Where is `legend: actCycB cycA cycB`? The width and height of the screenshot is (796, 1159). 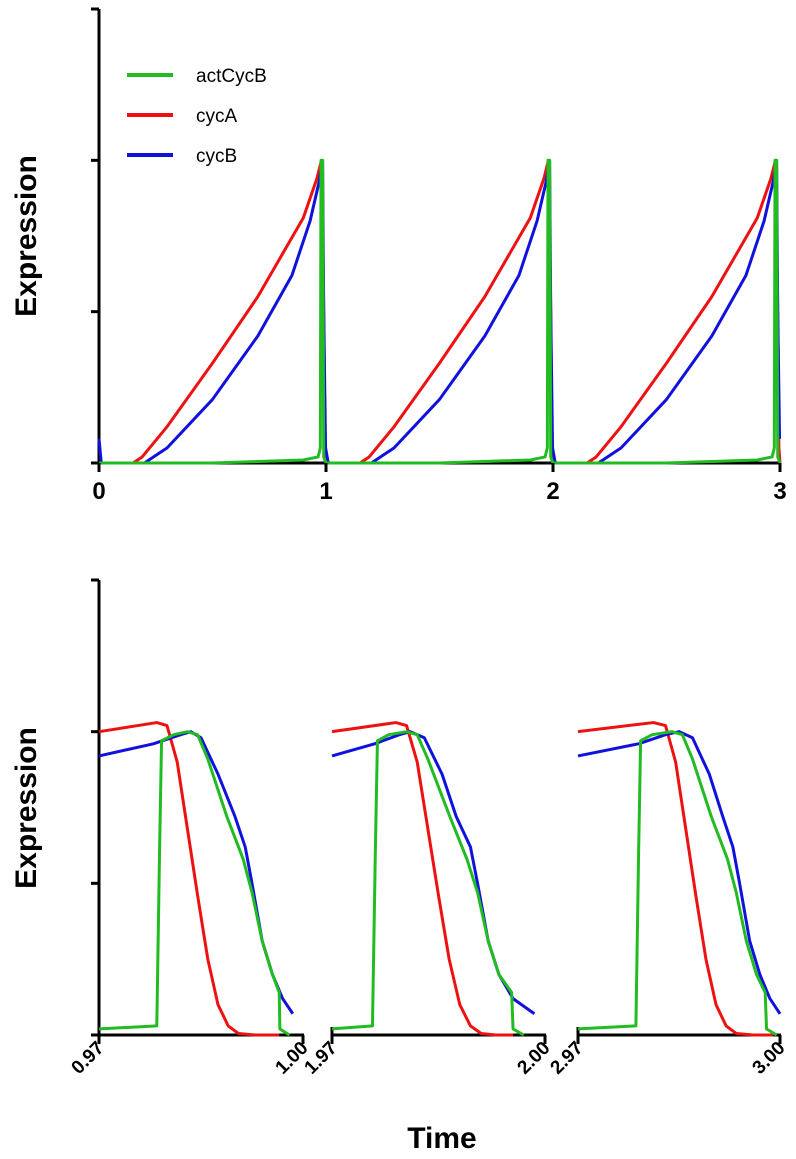 legend: actCycB cycA cycB is located at coordinates (197, 116).